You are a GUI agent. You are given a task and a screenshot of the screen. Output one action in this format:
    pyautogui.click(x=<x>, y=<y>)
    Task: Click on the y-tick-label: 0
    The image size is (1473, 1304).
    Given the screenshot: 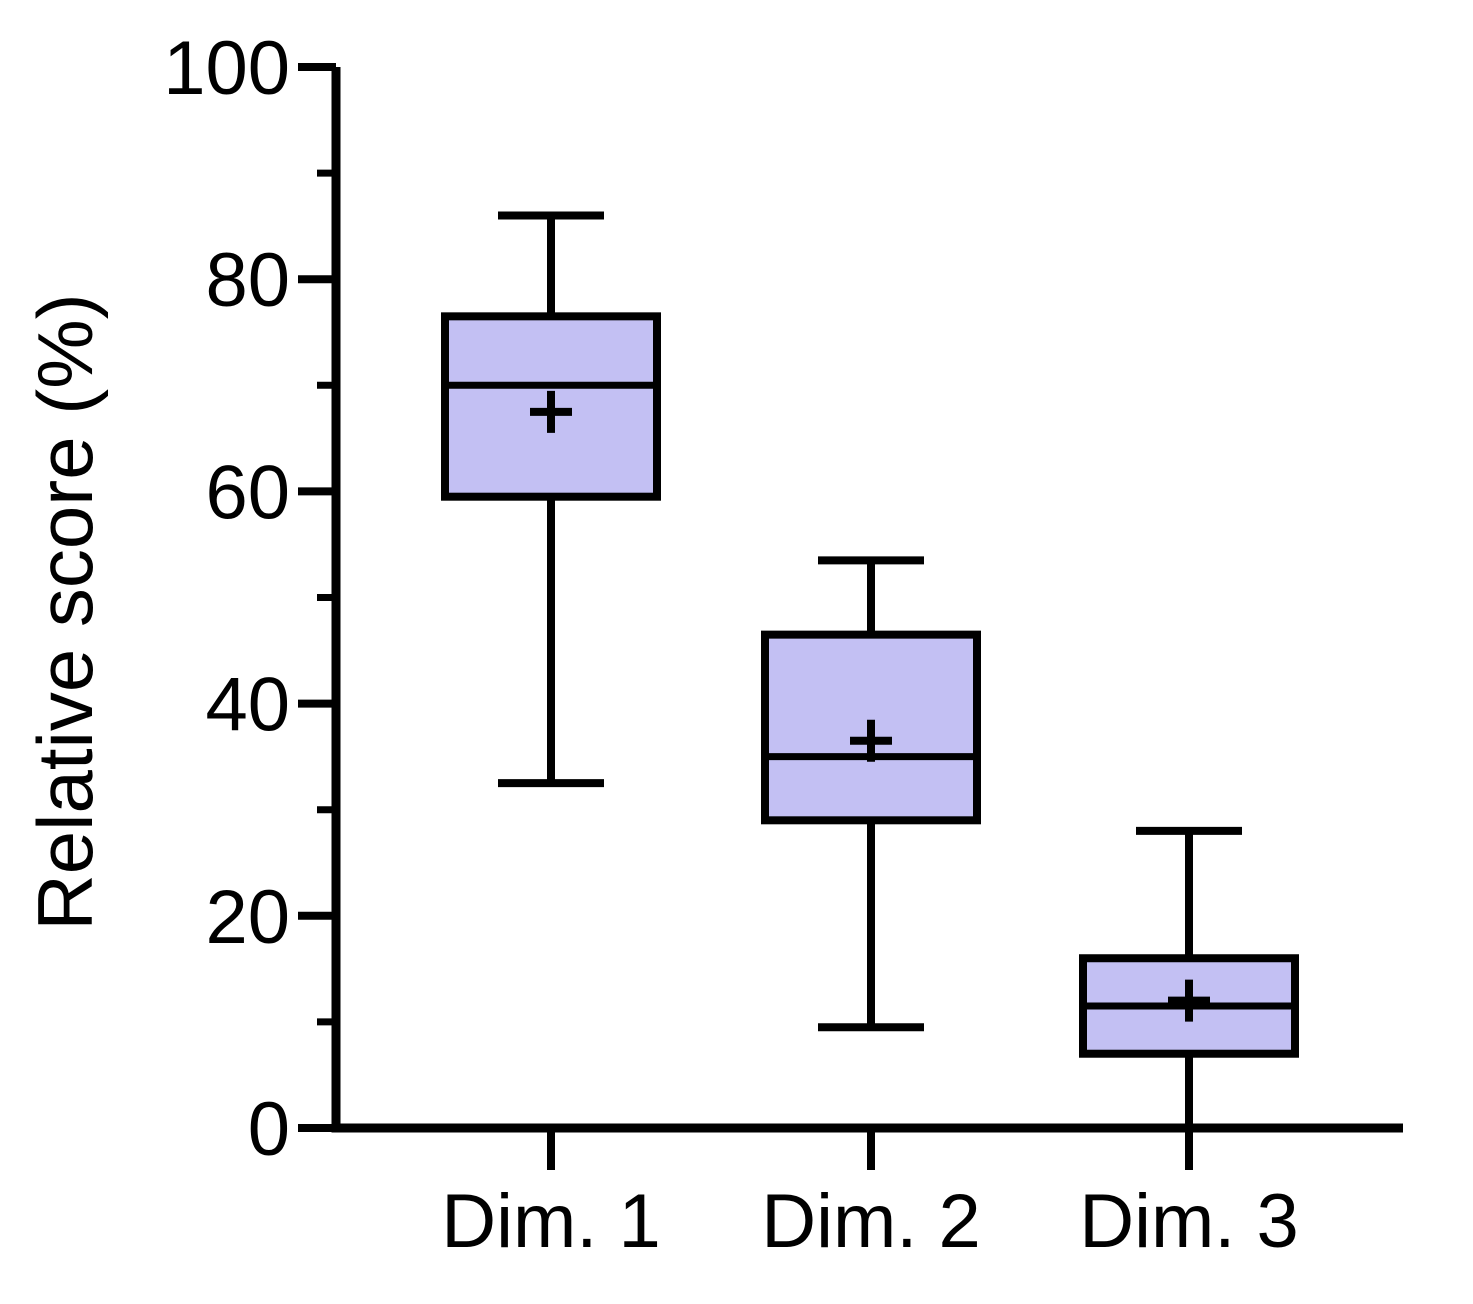 What is the action you would take?
    pyautogui.click(x=269, y=1129)
    